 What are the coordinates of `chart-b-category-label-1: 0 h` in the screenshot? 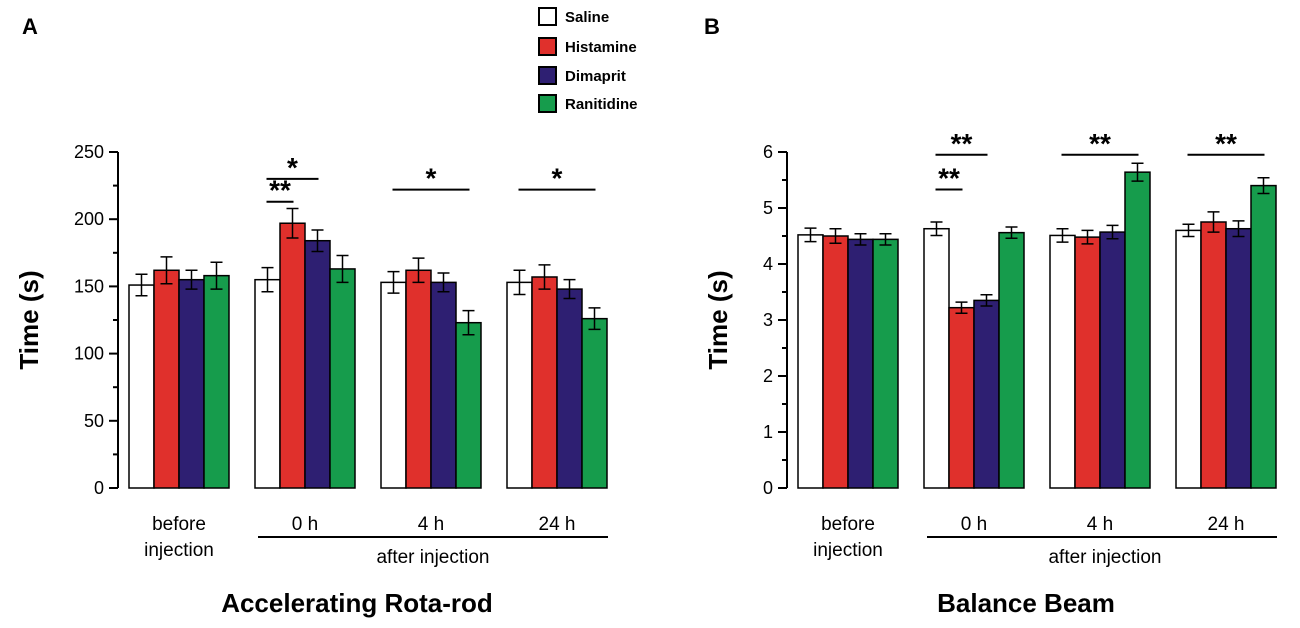 It's located at (974, 524).